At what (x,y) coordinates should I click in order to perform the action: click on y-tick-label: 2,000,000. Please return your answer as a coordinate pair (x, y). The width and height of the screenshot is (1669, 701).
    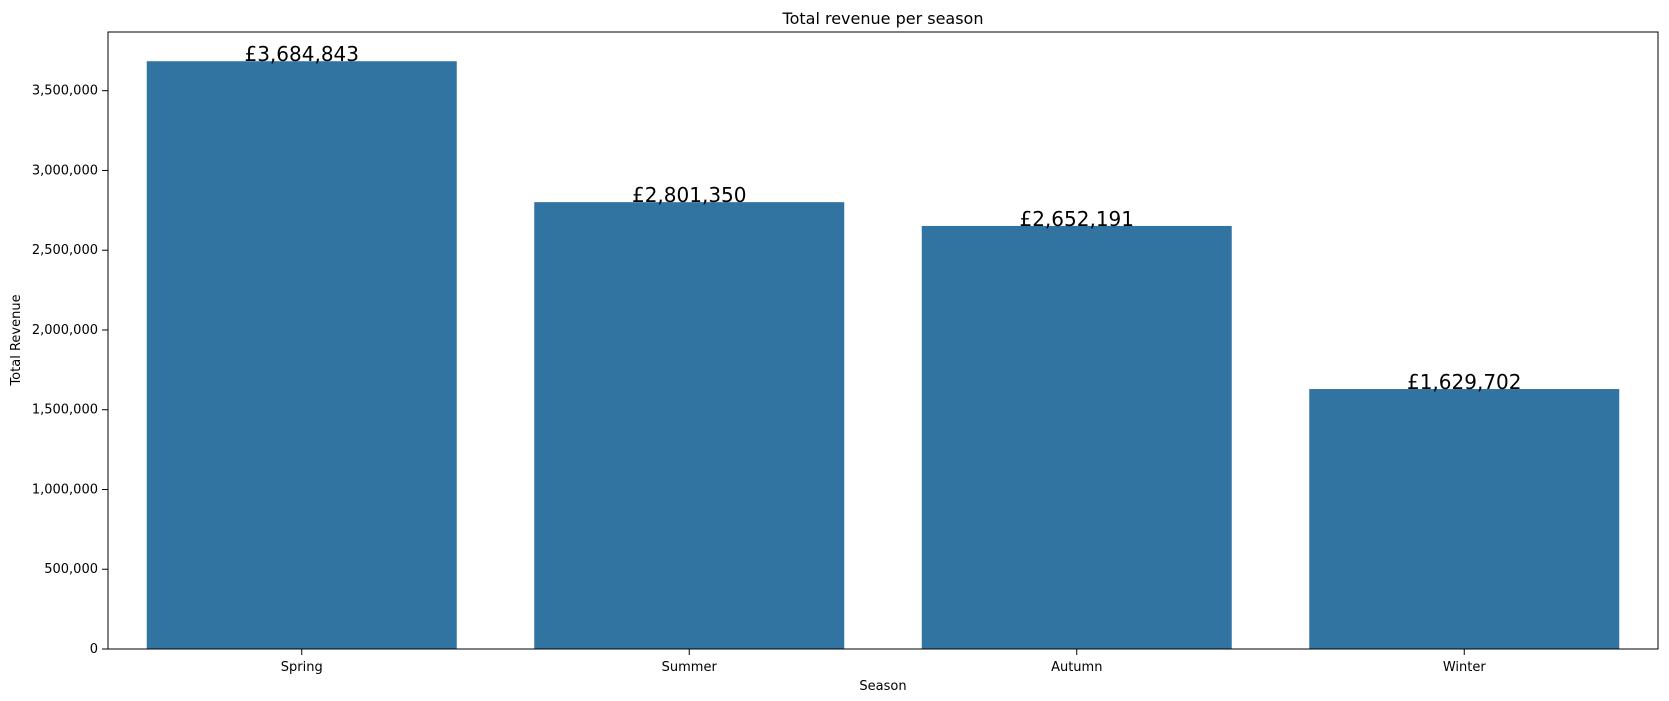
    Looking at the image, I should click on (65, 330).